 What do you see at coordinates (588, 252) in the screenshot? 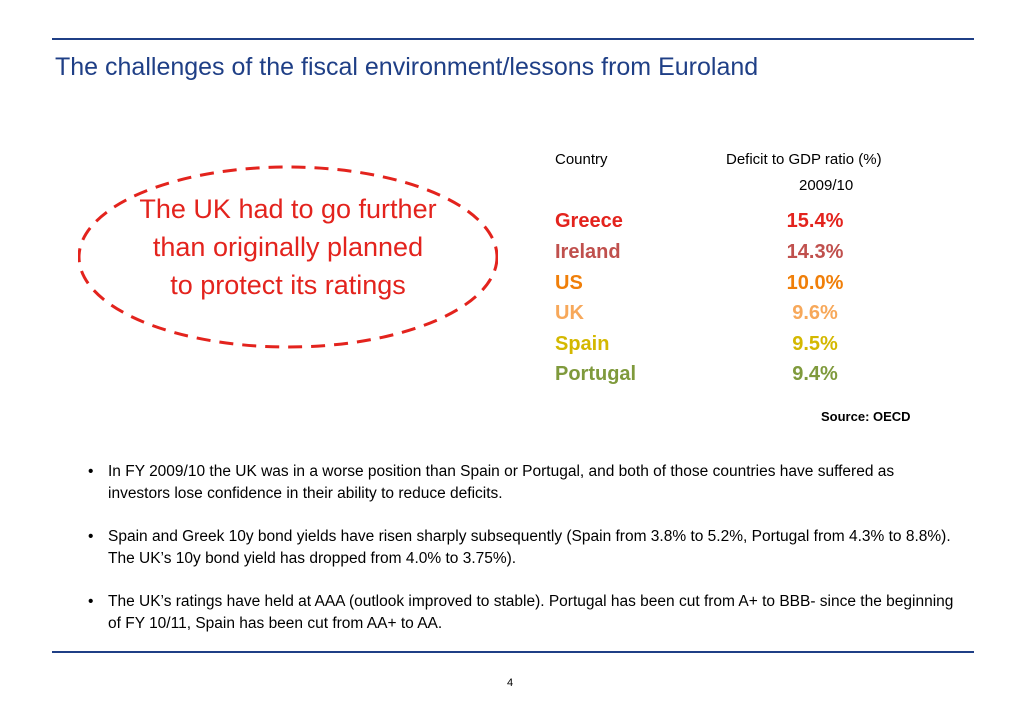
I see `country-name: Ireland` at bounding box center [588, 252].